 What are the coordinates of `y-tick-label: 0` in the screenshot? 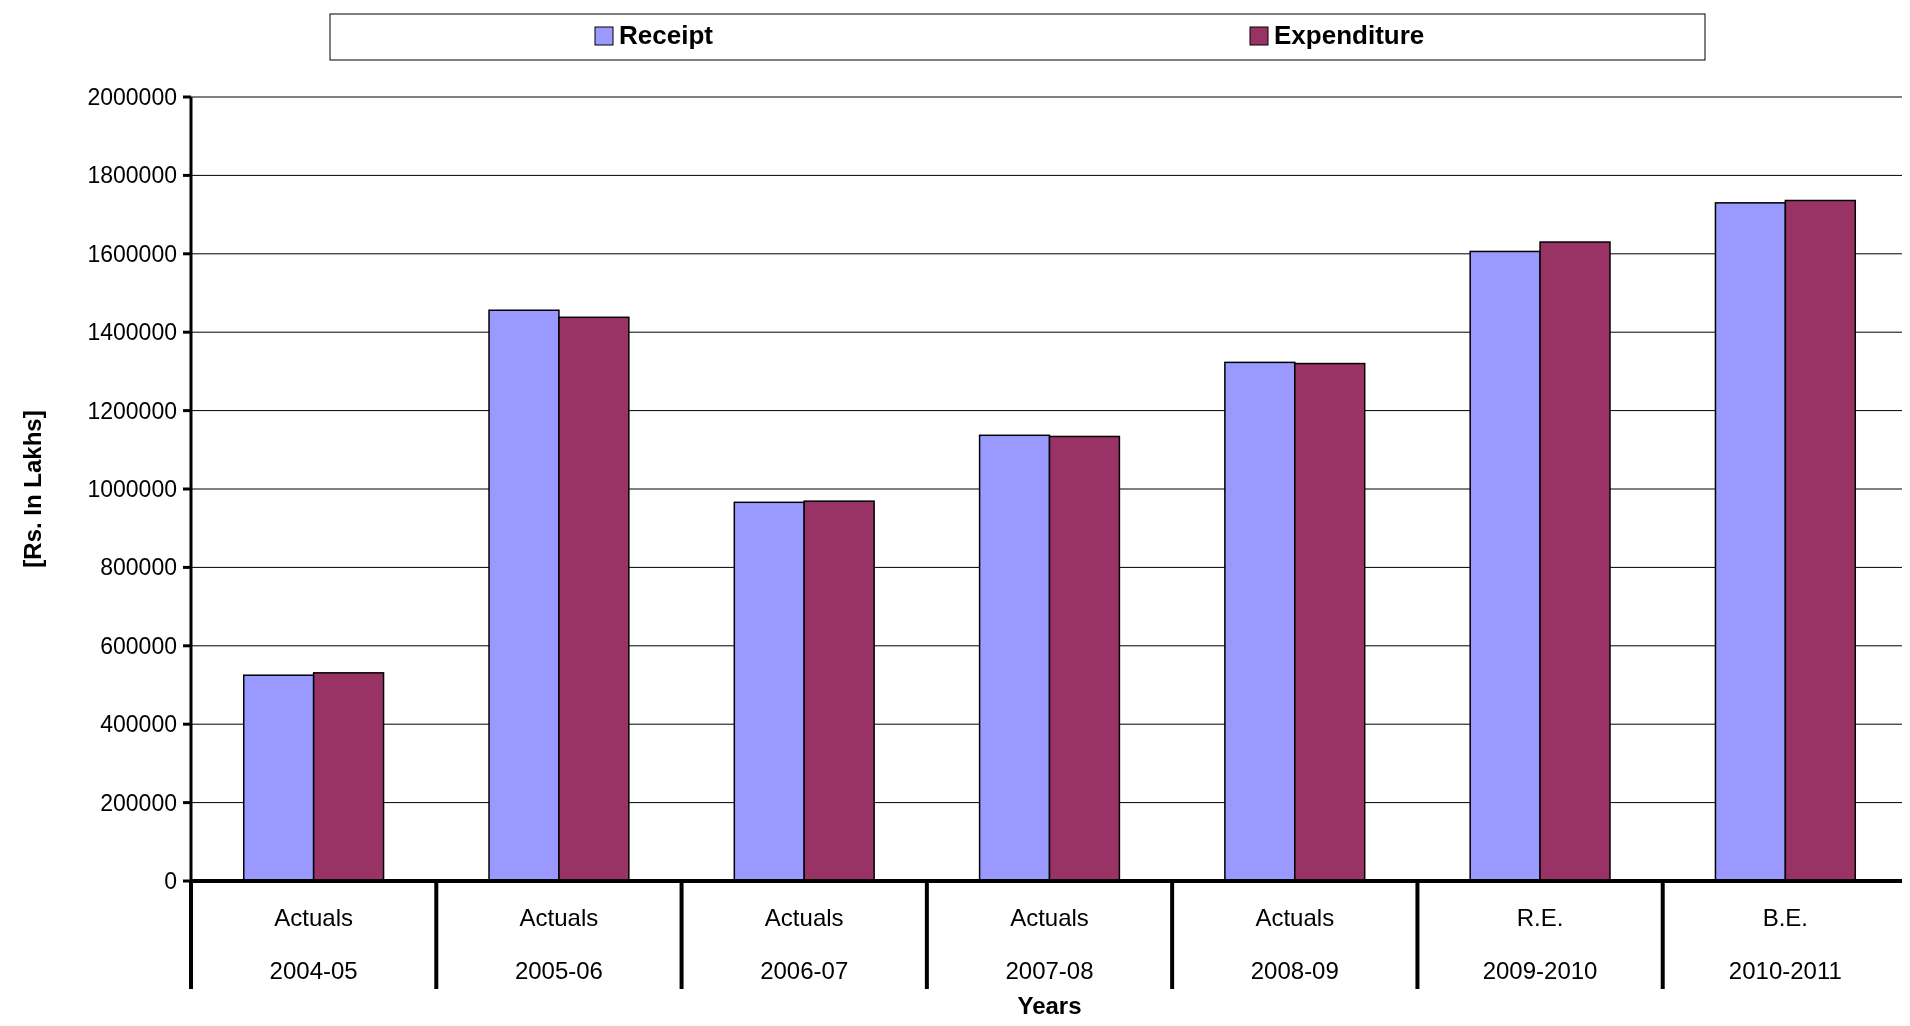 It's located at (170, 881).